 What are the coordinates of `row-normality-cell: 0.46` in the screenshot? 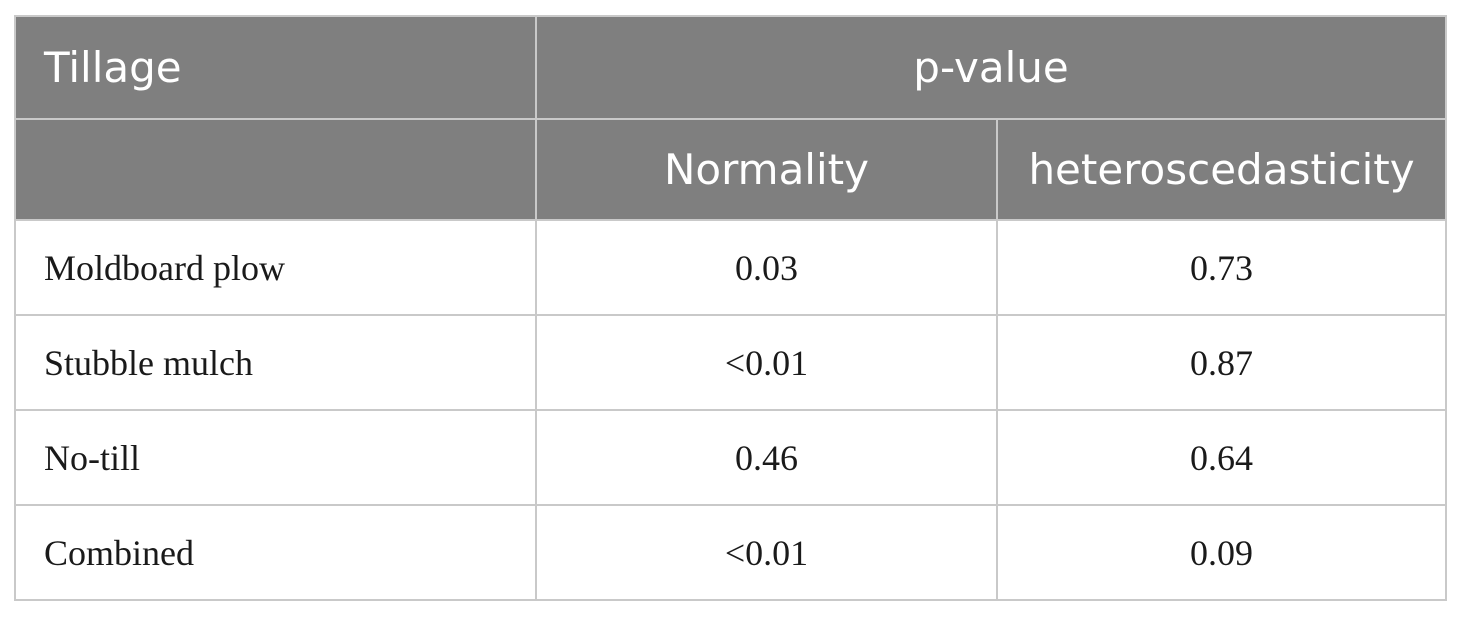 It's located at (766, 457).